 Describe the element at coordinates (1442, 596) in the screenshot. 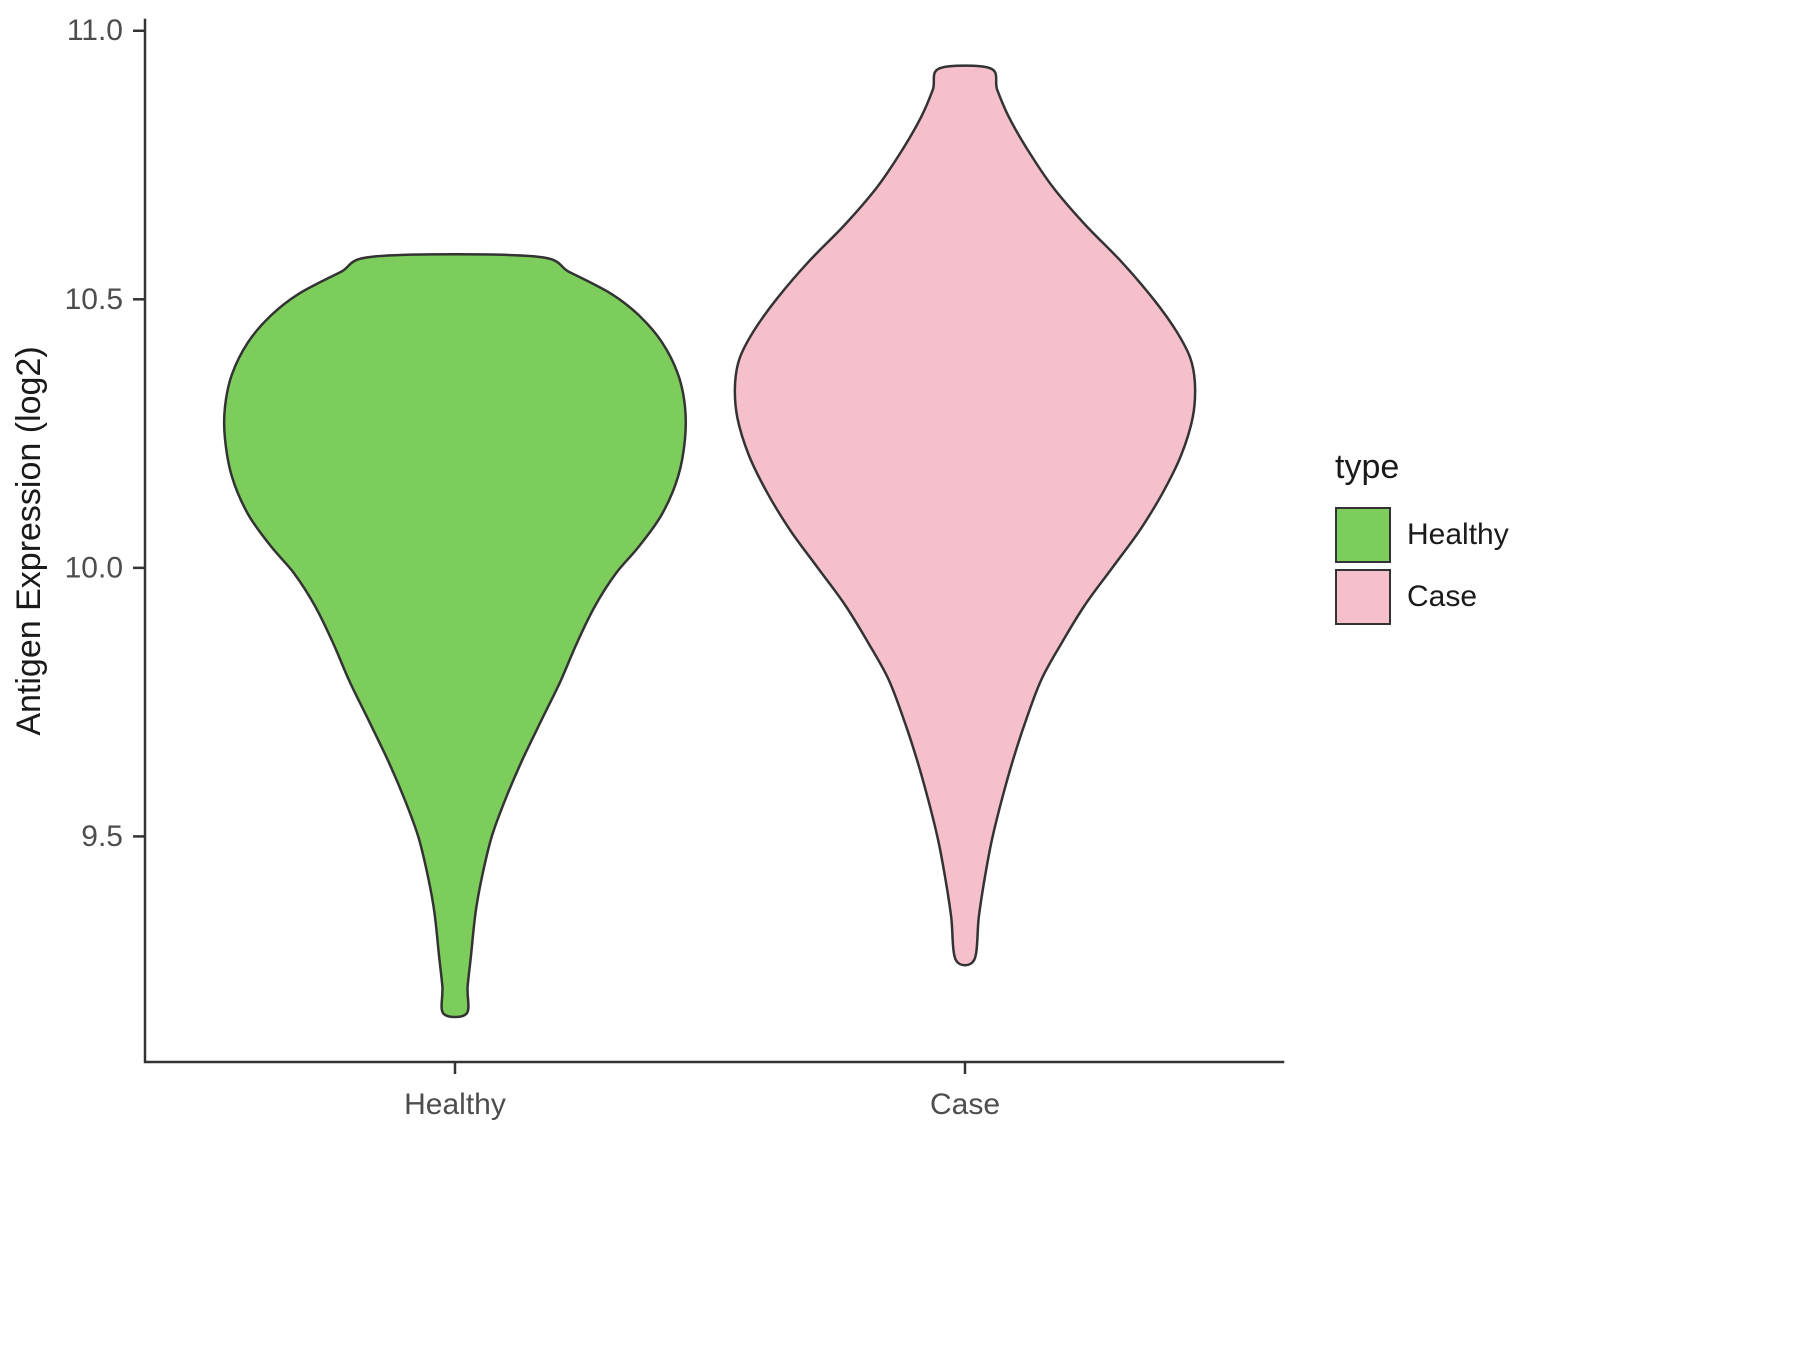

I see `legend-label-case: Case` at that location.